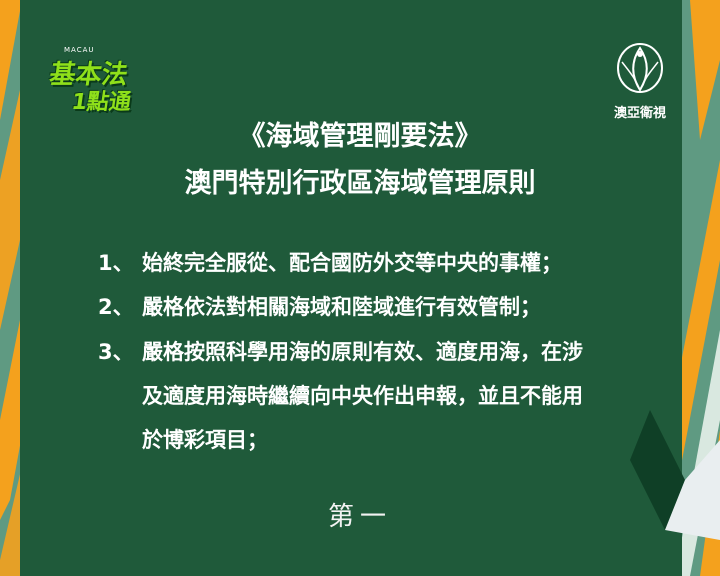  What do you see at coordinates (352, 263) in the screenshot?
I see `list-item-text: 始終完全服從、配合國防外交等中央的事權；` at bounding box center [352, 263].